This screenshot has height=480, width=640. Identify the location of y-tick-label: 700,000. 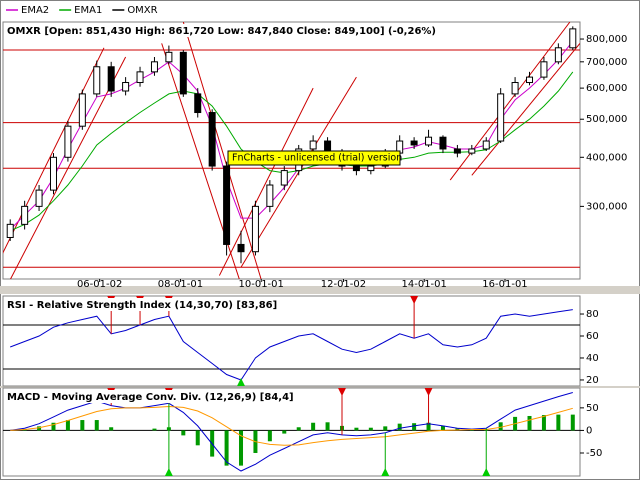
(606, 62).